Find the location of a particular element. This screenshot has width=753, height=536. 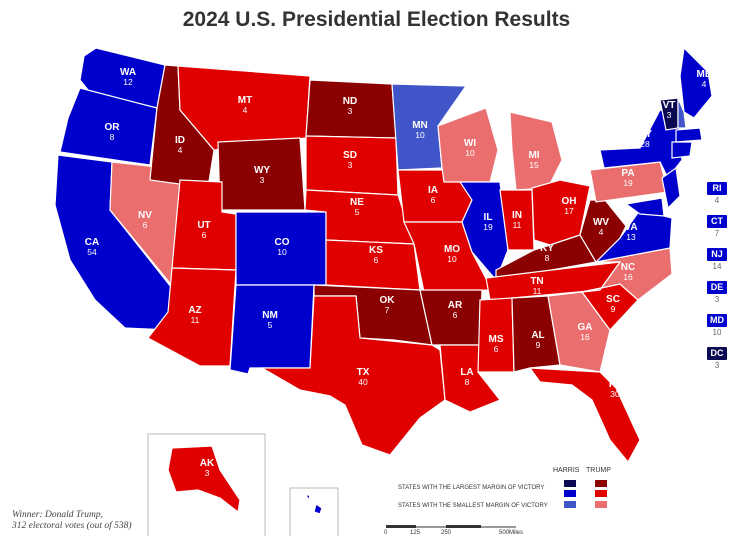

state-label-wv: WV is located at coordinates (601, 222).